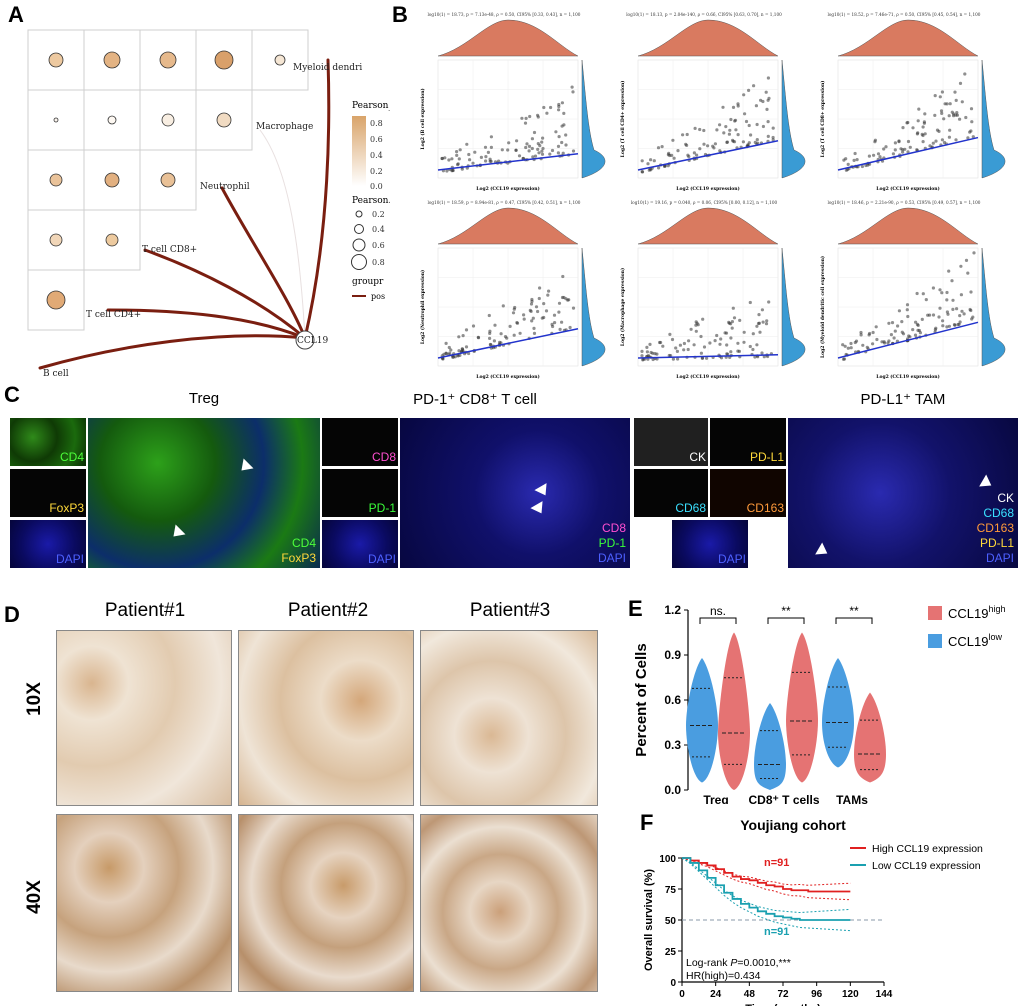 The image size is (1020, 1006). I want to click on cd4-channel: CD4, so click(48, 442).